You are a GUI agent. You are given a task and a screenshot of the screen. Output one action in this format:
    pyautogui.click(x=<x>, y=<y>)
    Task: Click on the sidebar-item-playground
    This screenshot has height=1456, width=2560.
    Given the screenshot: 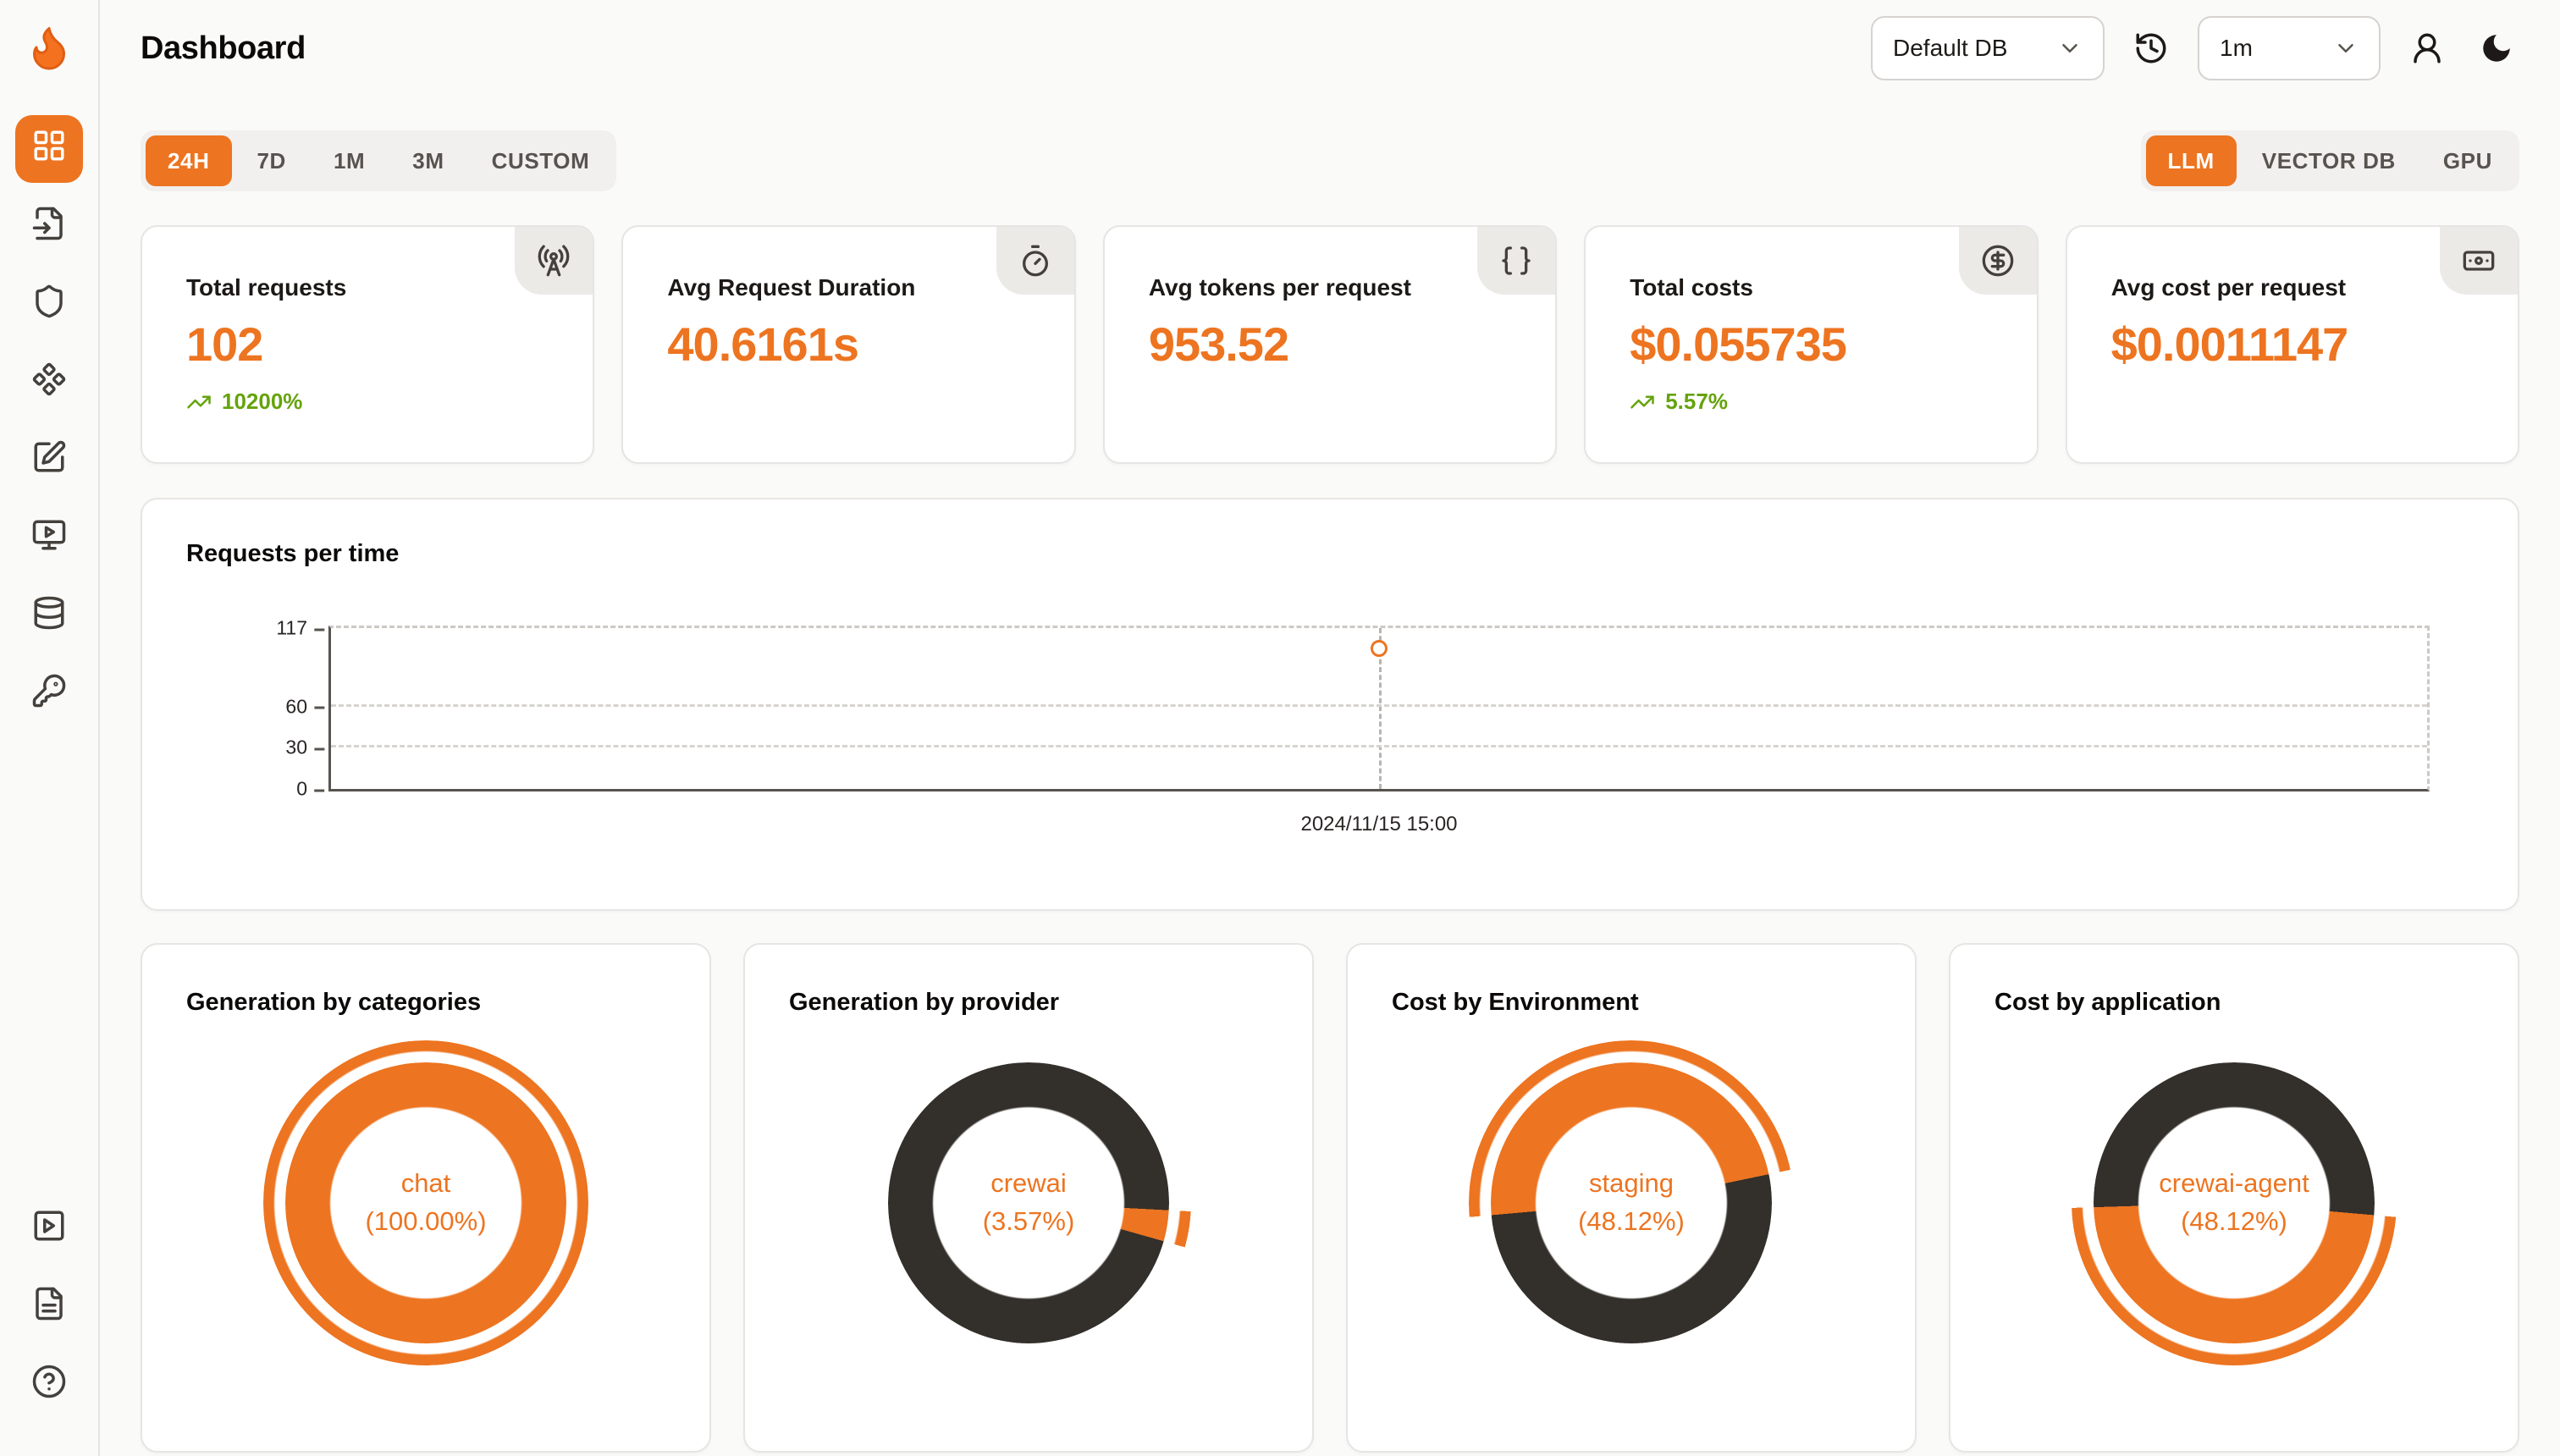 What is the action you would take?
    pyautogui.click(x=49, y=538)
    